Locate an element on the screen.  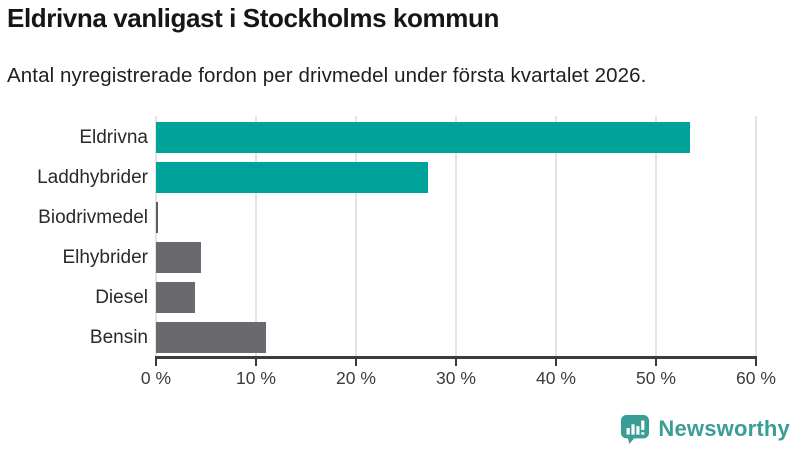
bar-eldrivna is located at coordinates (423, 137).